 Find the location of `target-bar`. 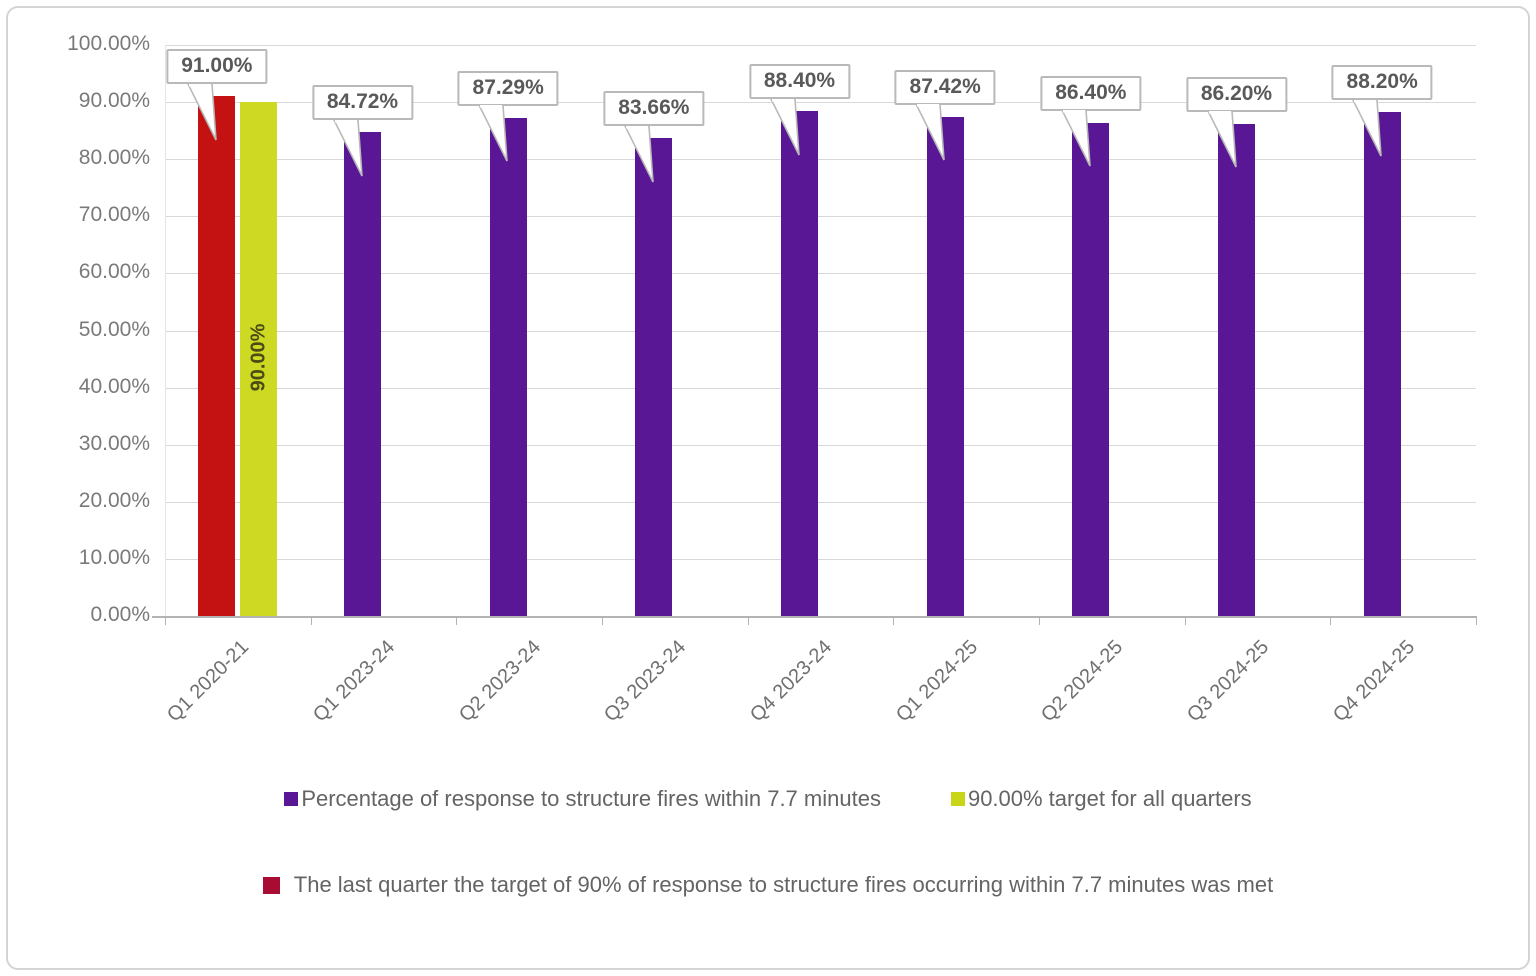

target-bar is located at coordinates (259, 359).